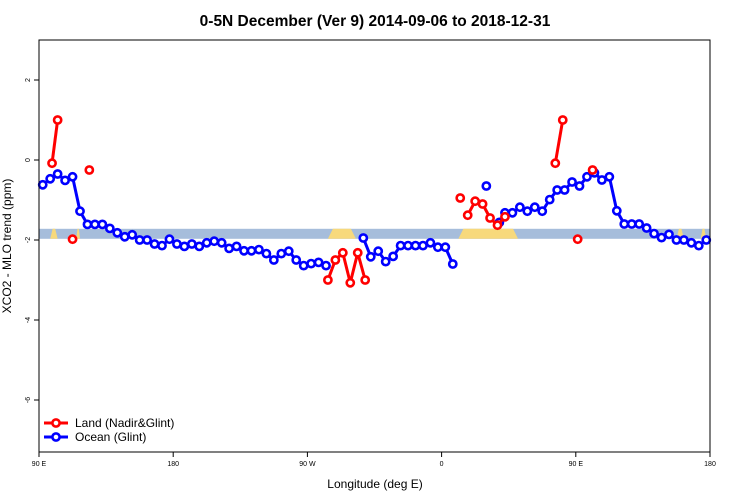 Image resolution: width=750 pixels, height=500 pixels. Describe the element at coordinates (28, 320) in the screenshot. I see `y-tick-label: -4` at that location.